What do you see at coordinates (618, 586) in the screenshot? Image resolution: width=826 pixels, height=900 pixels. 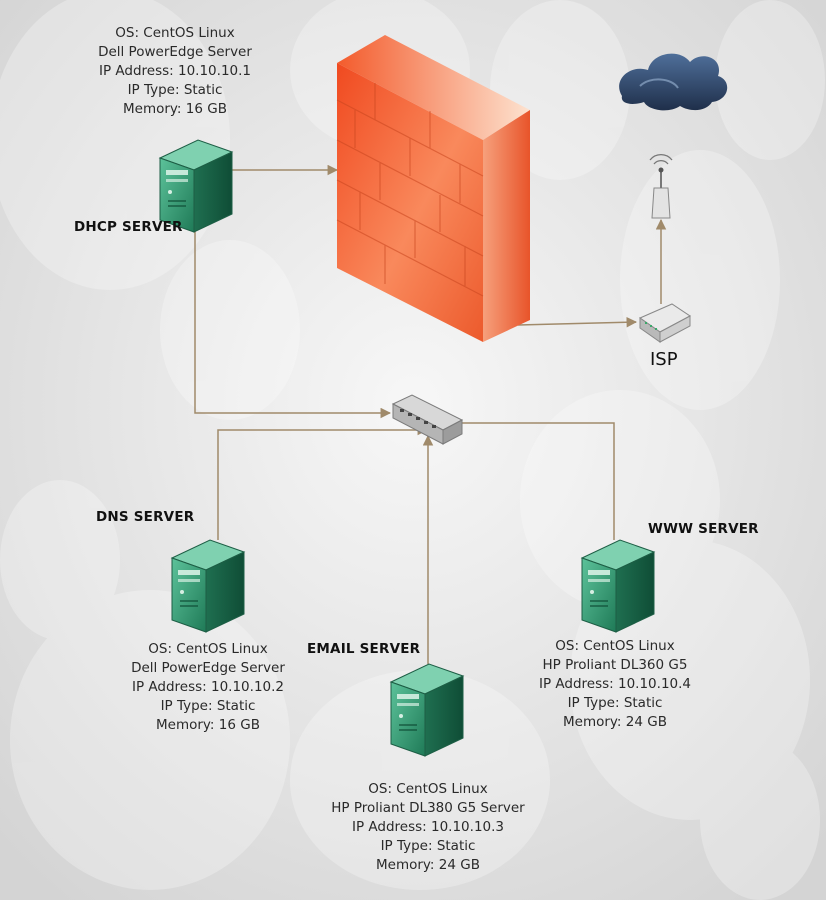 I see `www-server-icon` at bounding box center [618, 586].